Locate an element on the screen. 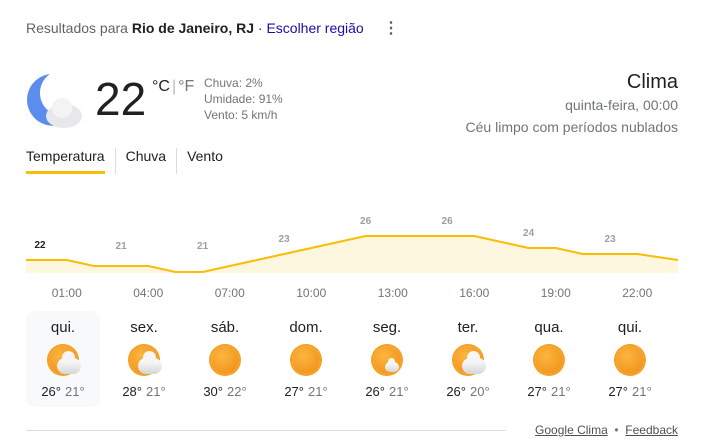 The image size is (716, 445). day-forecast-5: ter. 26° 20° is located at coordinates (468, 359).